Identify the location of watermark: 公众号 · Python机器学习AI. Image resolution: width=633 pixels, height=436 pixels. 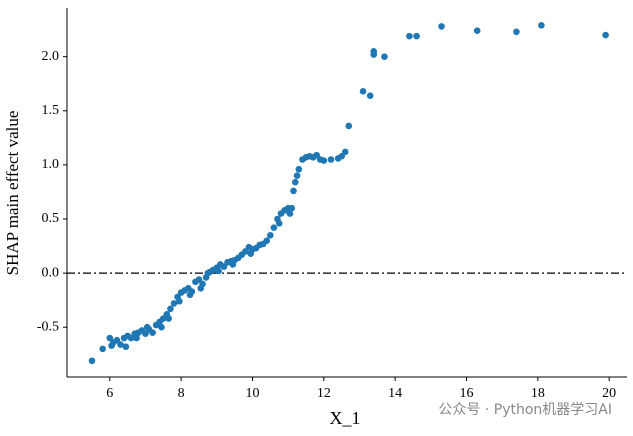
(525, 410).